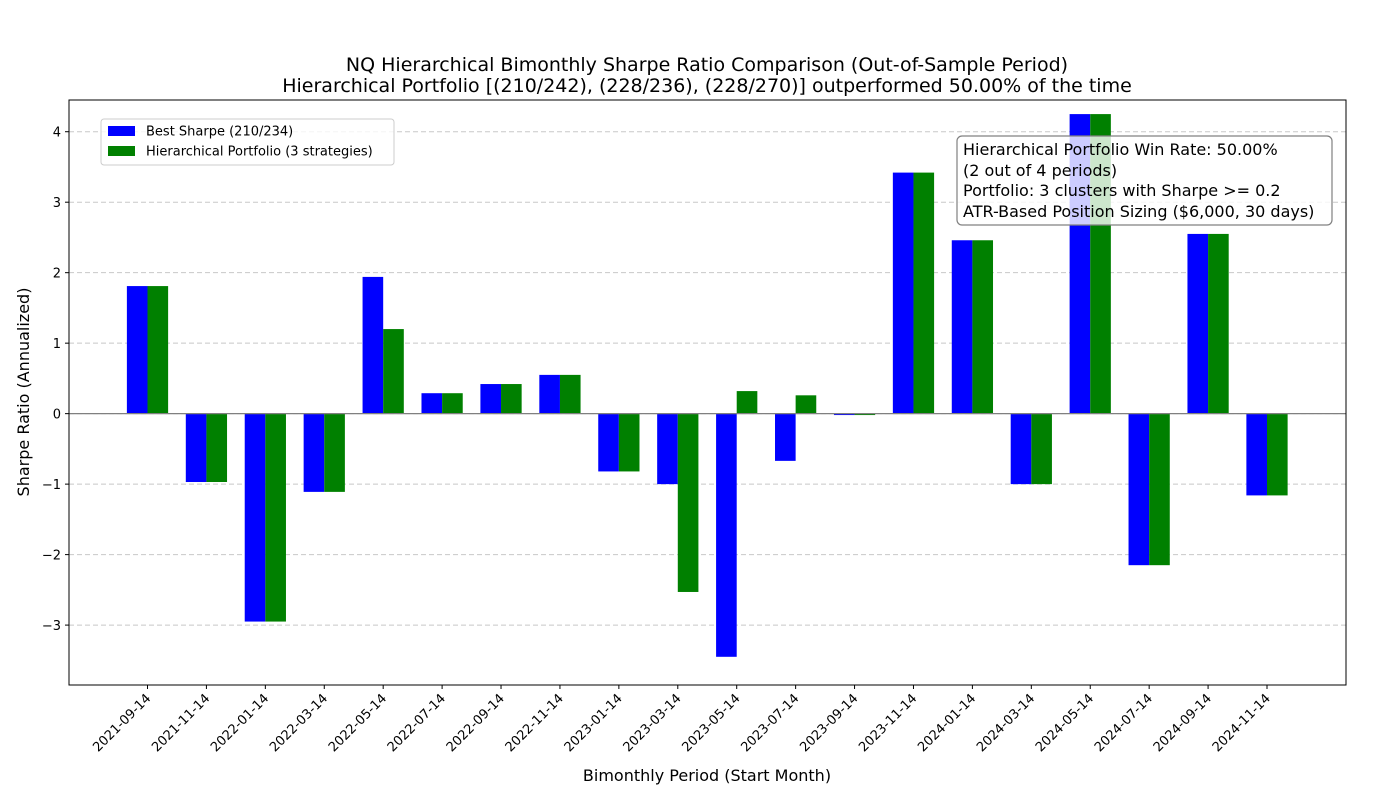 The image size is (1400, 800). What do you see at coordinates (1242, 723) in the screenshot?
I see `x-tick-label: 2024-11-14` at bounding box center [1242, 723].